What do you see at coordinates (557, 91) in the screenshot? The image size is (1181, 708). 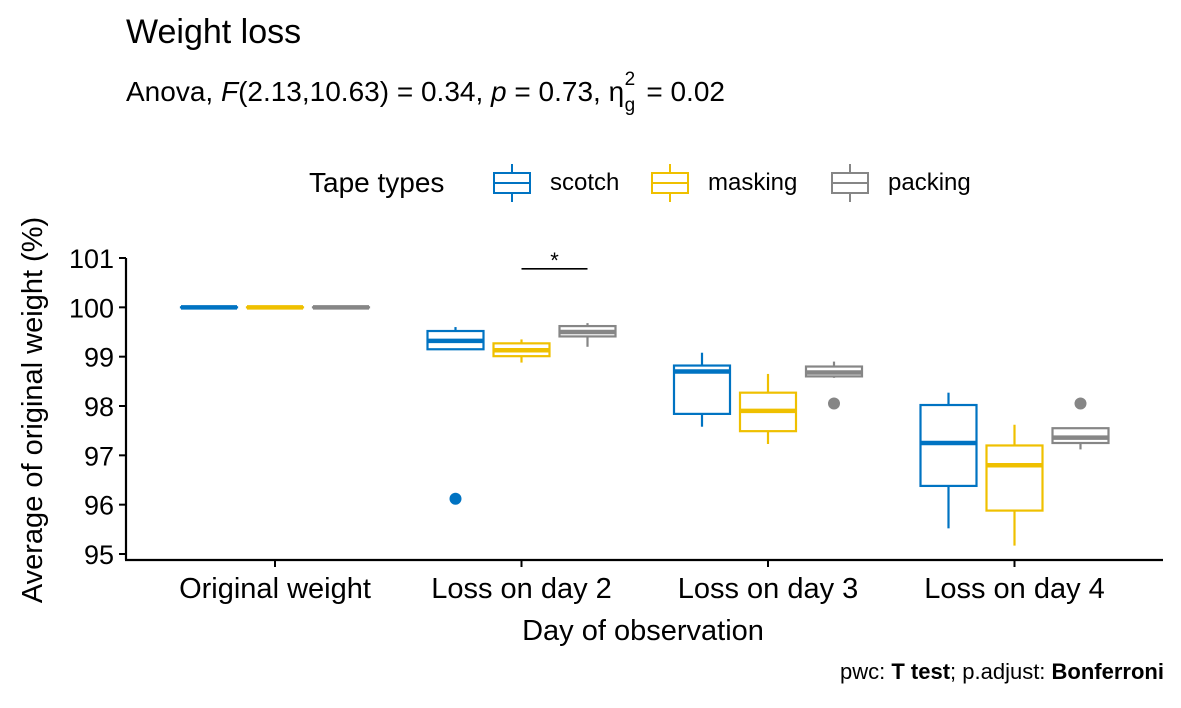 I see `subtitle-p-value: = 0.73,` at bounding box center [557, 91].